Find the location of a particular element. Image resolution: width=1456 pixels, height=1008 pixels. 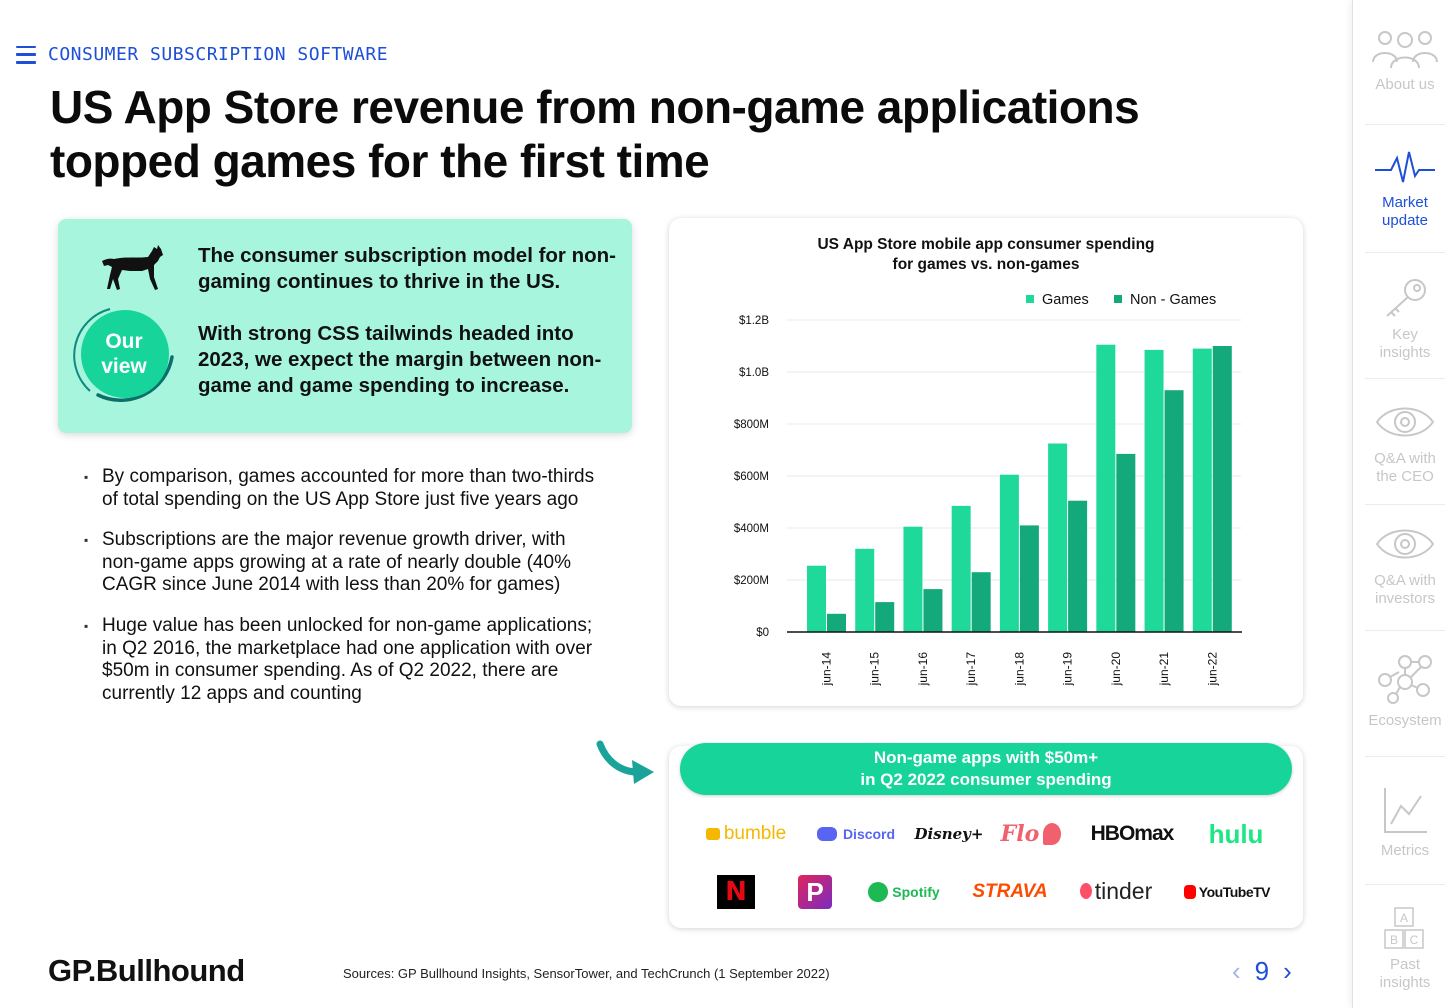

x-tick-label: jun-19 is located at coordinates (1068, 669).